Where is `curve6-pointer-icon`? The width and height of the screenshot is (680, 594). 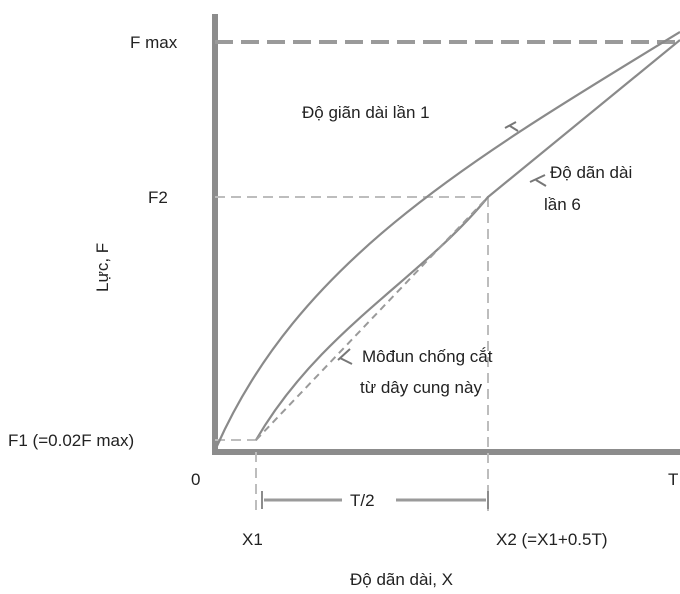
curve6-pointer-icon is located at coordinates (538, 180).